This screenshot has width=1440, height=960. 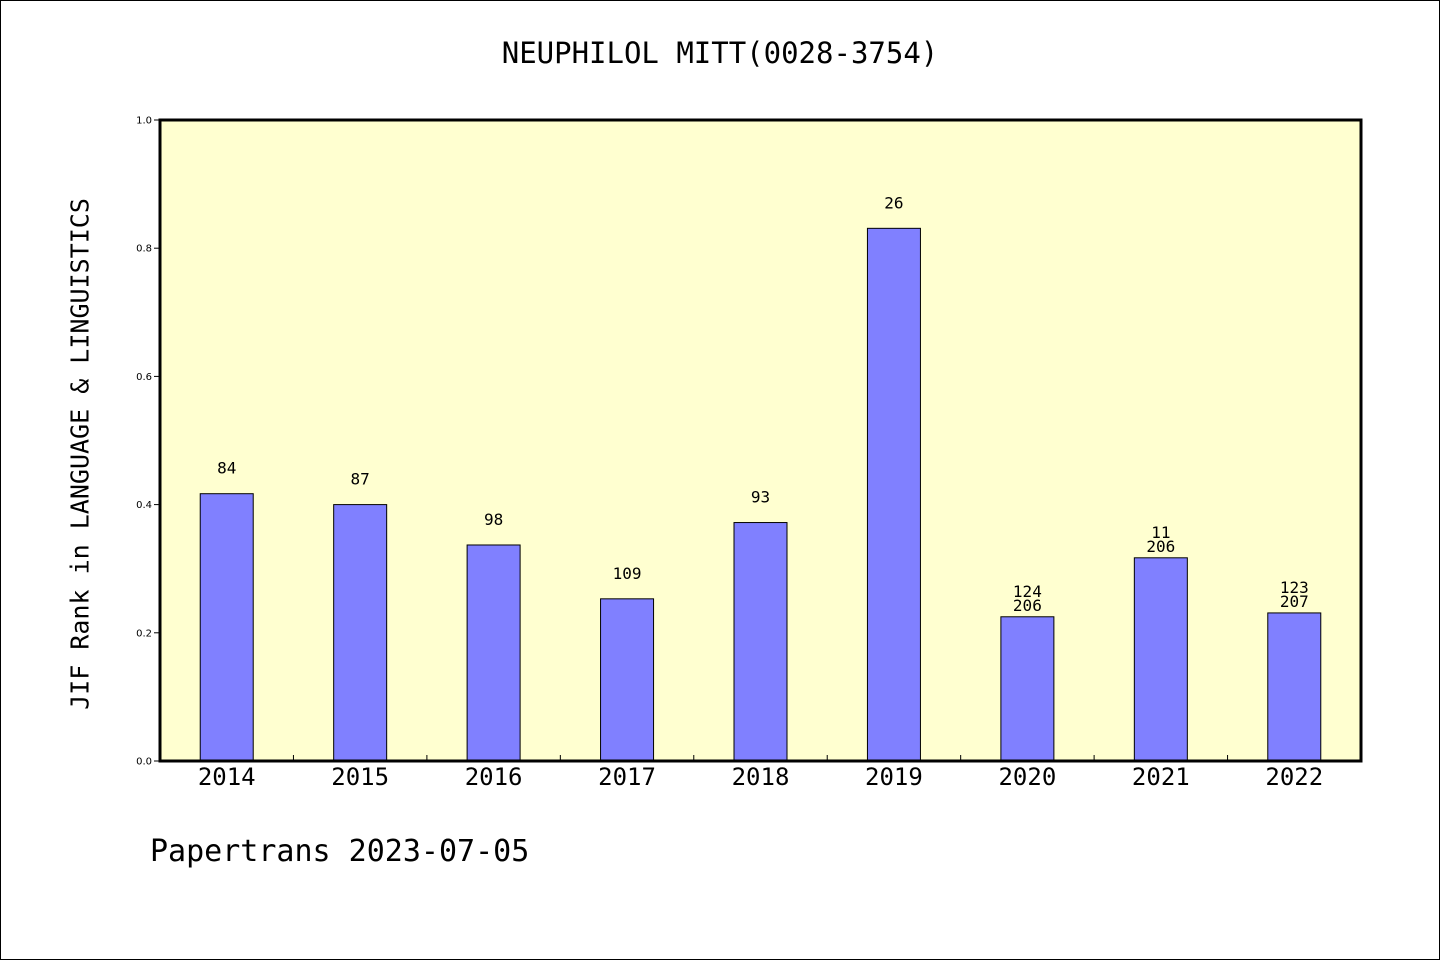 I want to click on bar-2017, so click(x=627, y=680).